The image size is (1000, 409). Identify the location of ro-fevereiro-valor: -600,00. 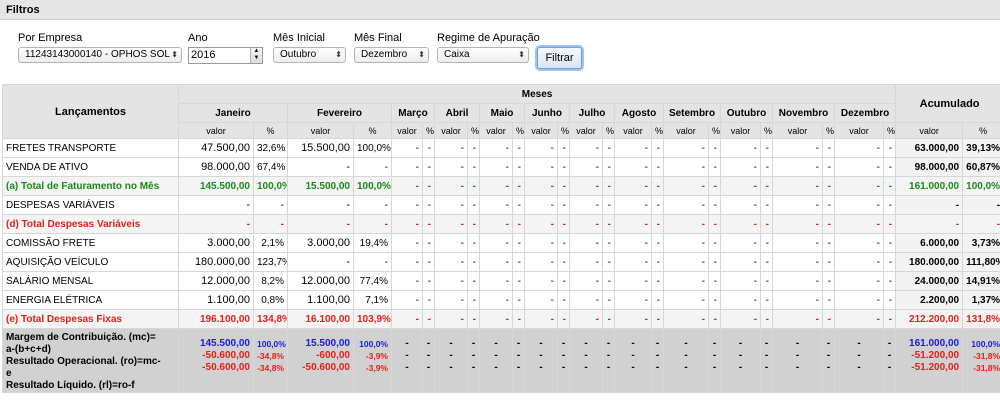
(333, 355).